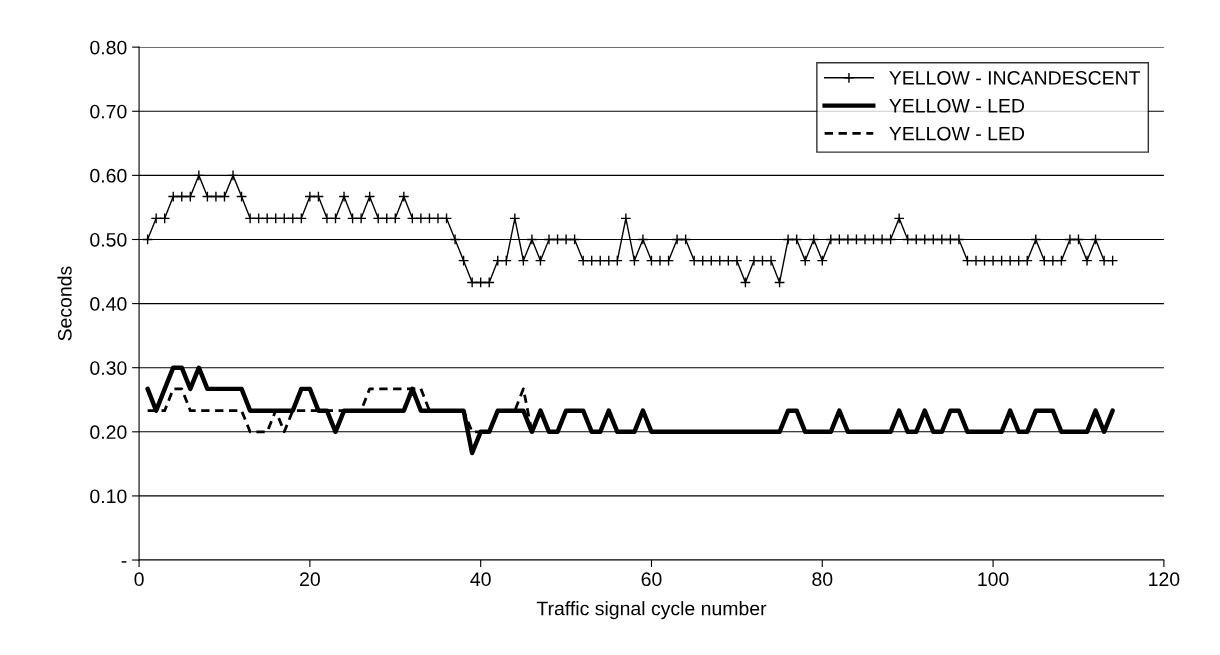  I want to click on y-tick-label: -, so click(124, 562).